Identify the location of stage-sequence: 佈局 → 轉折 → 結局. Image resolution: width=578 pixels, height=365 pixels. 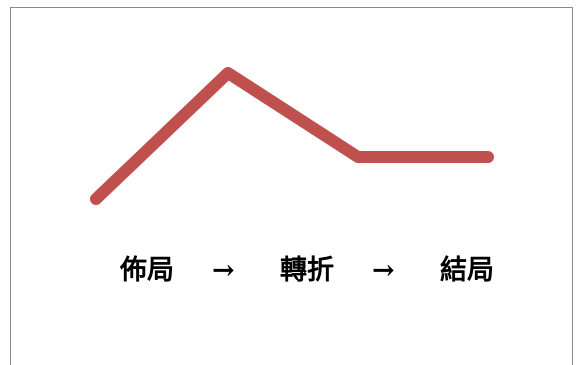
(289, 271).